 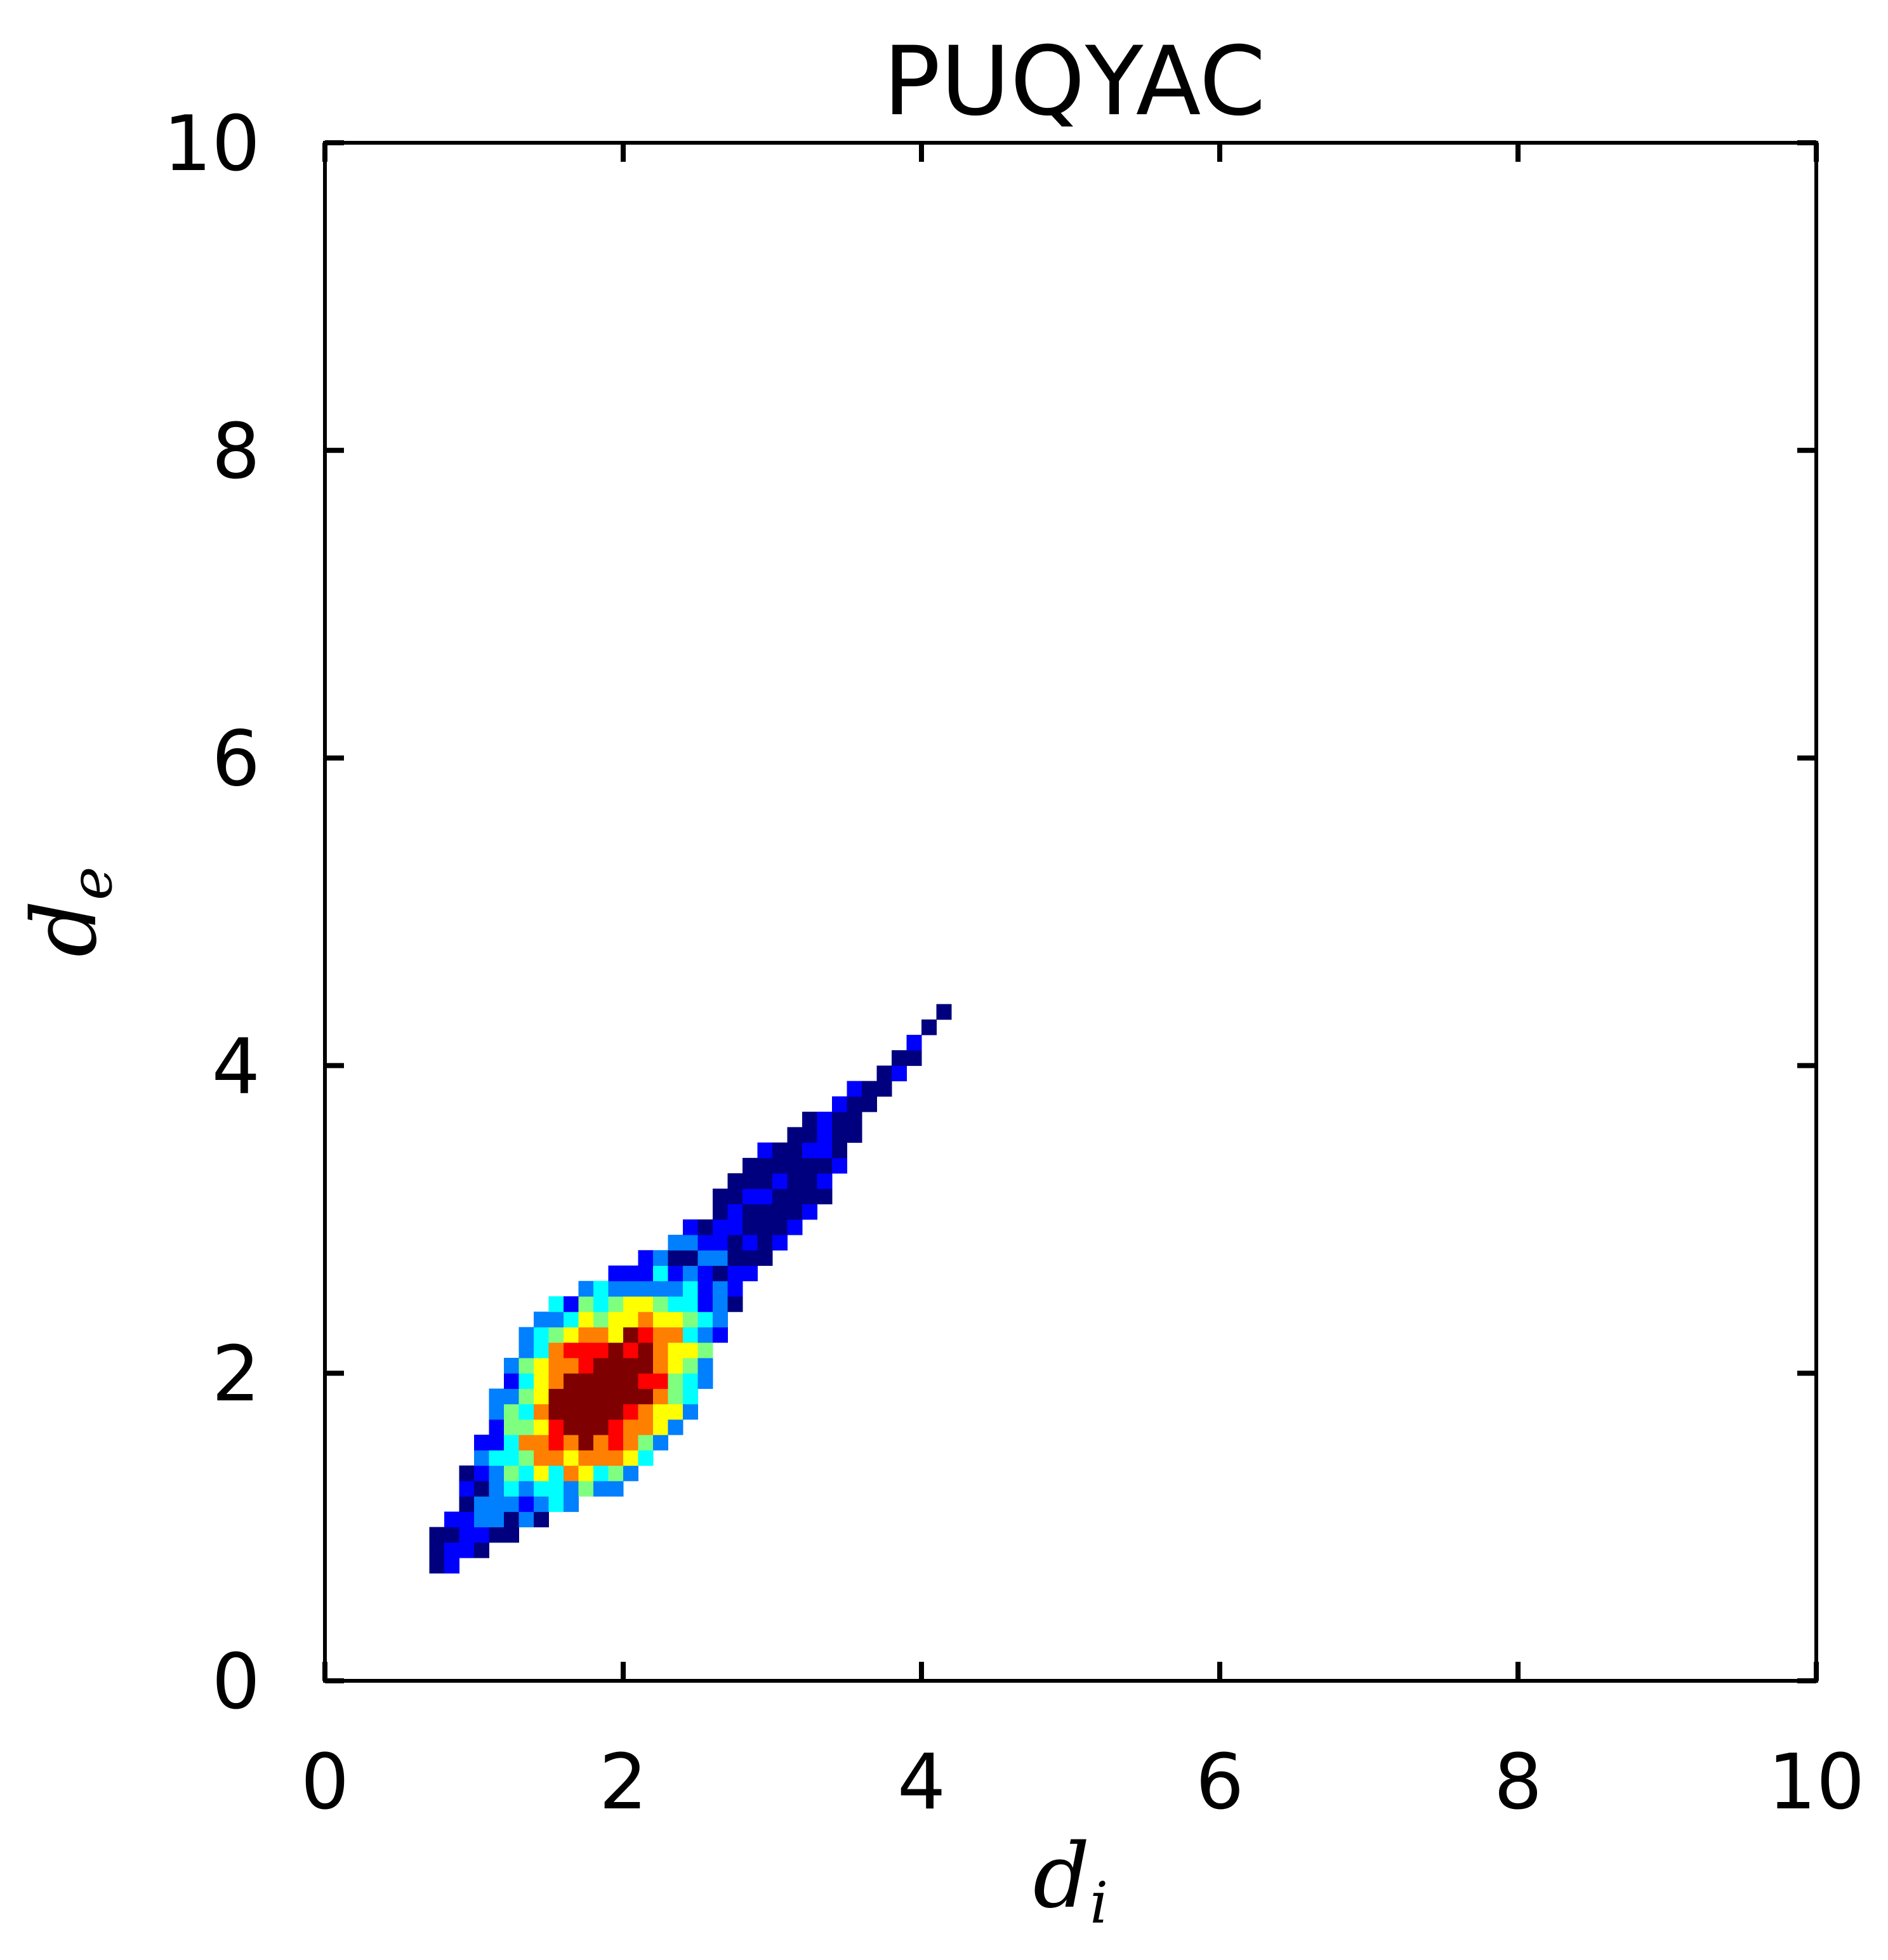 I want to click on y-tick-labels: 0 2 4 6 8 10, so click(x=211, y=914).